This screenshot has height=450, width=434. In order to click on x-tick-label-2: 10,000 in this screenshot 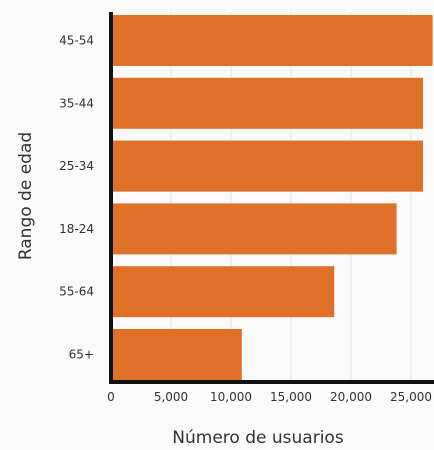, I will do `click(231, 397)`.